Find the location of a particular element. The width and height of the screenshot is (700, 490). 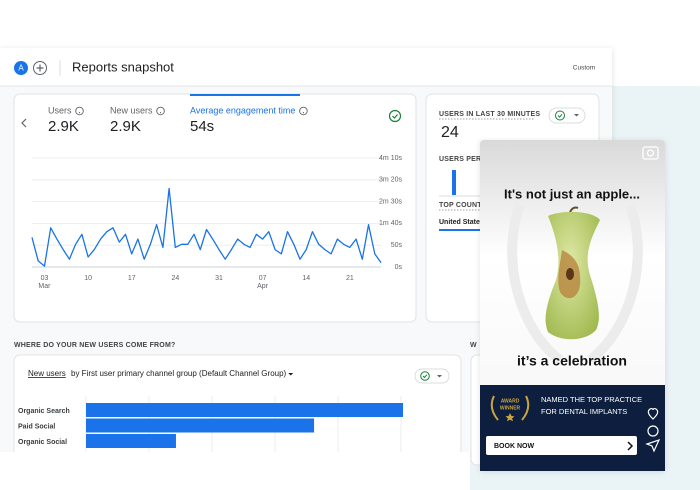

top-countries-title: TOP COUNT is located at coordinates (460, 205).